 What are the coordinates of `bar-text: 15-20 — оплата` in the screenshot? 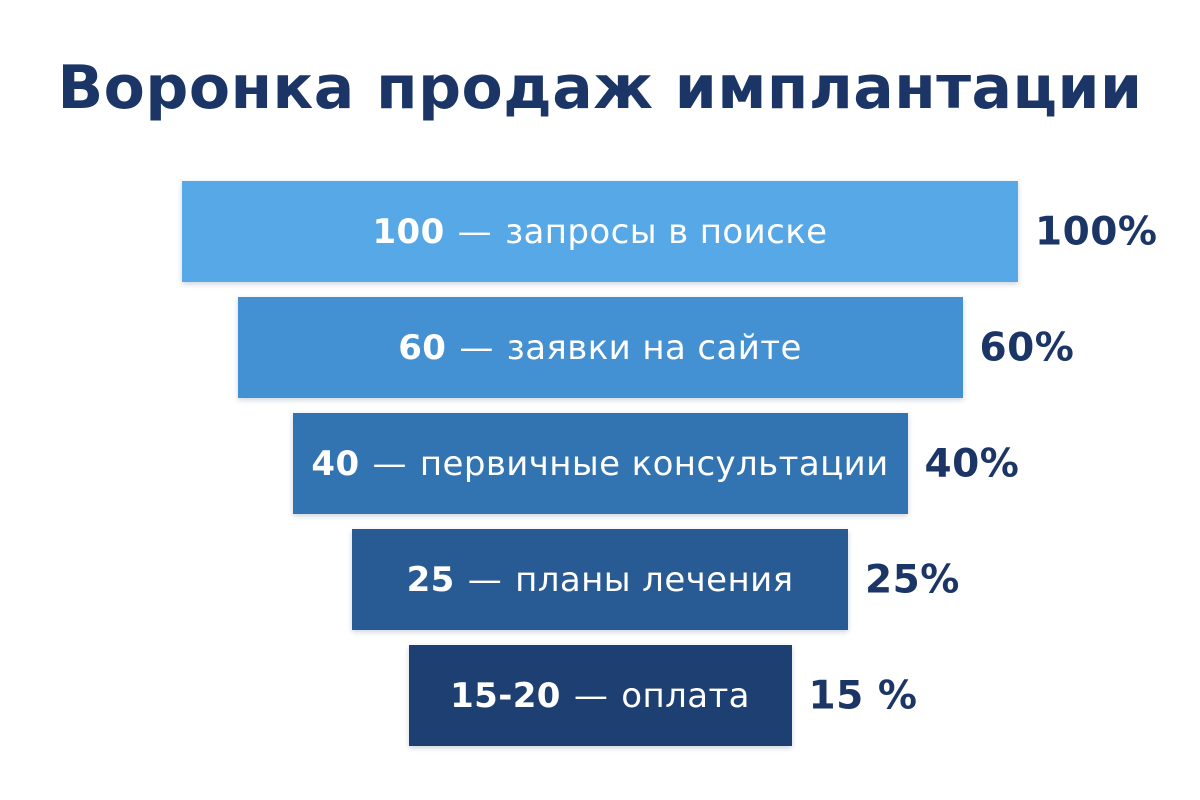 It's located at (600, 696).